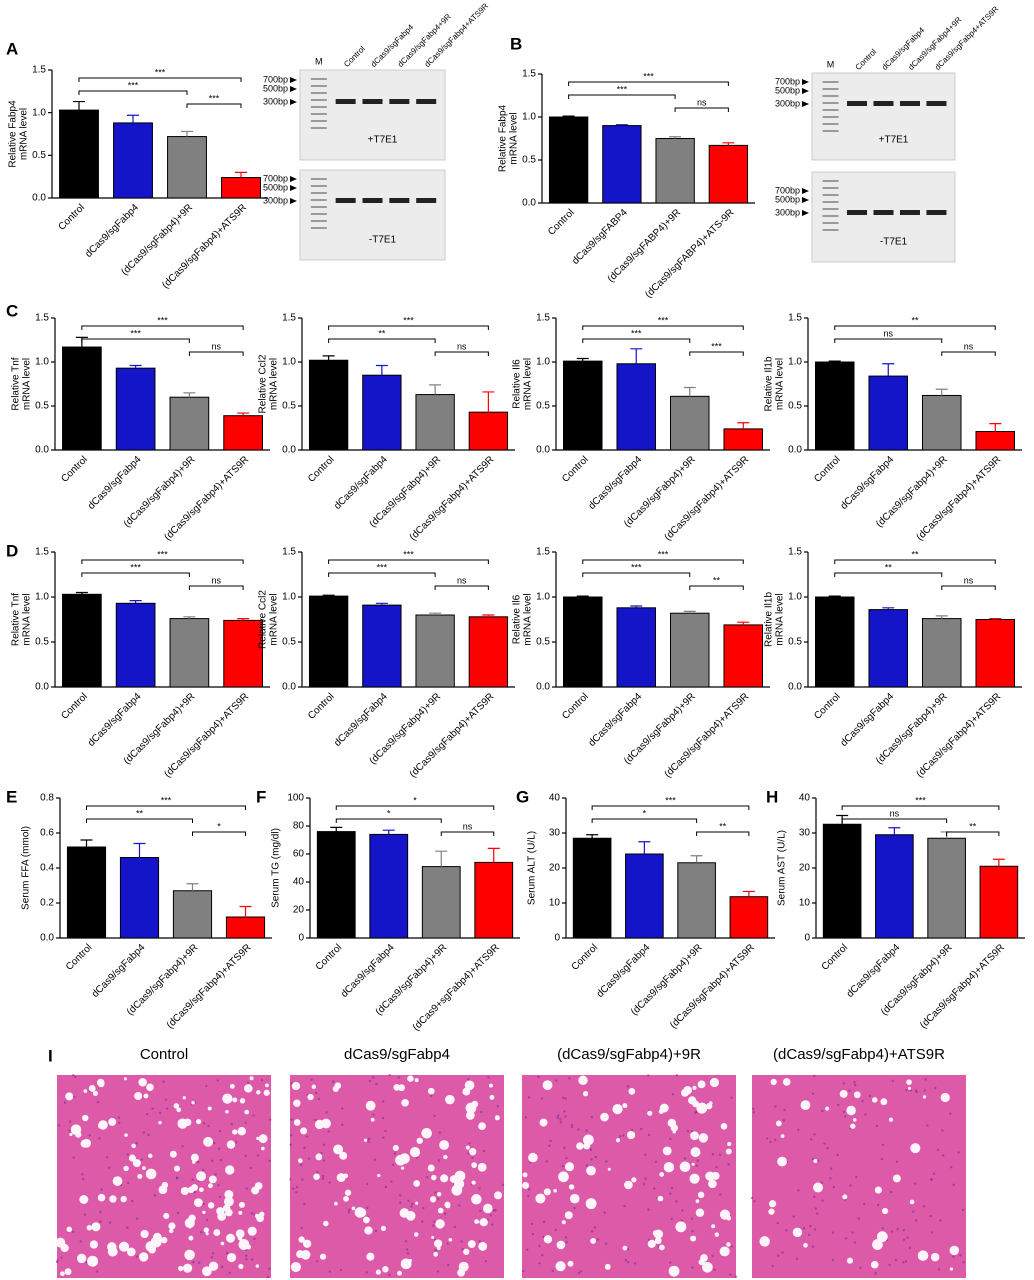 This screenshot has width=1034, height=1280. What do you see at coordinates (299, 826) in the screenshot?
I see `y-tick-label: 80` at bounding box center [299, 826].